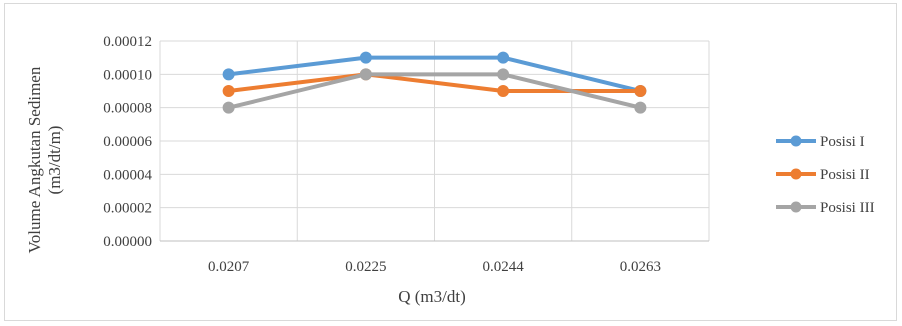  I want to click on legend-item: Posisi III, so click(825, 208).